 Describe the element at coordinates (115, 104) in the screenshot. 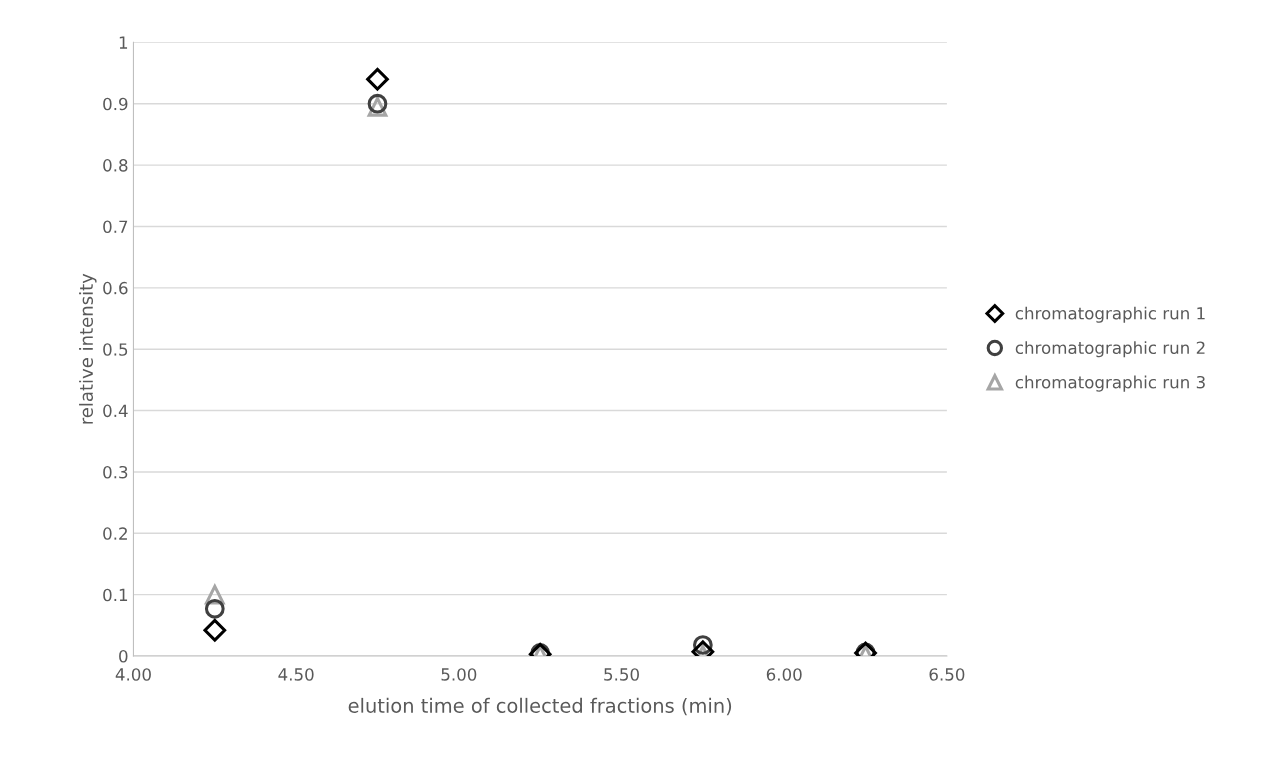

I see `y-tick-label: 0.9` at that location.